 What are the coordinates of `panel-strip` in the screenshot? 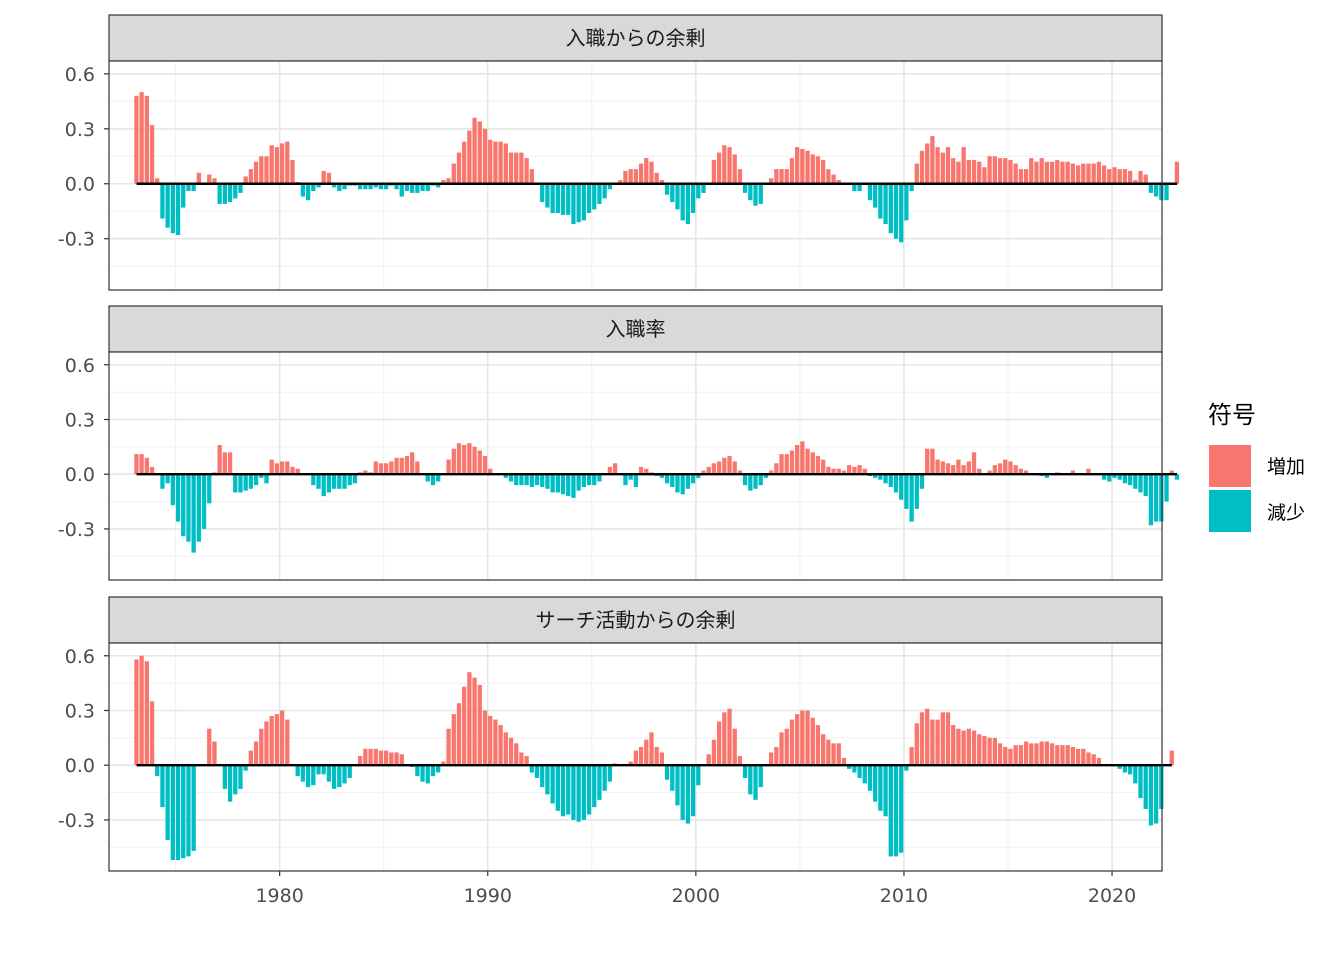 It's located at (635, 329).